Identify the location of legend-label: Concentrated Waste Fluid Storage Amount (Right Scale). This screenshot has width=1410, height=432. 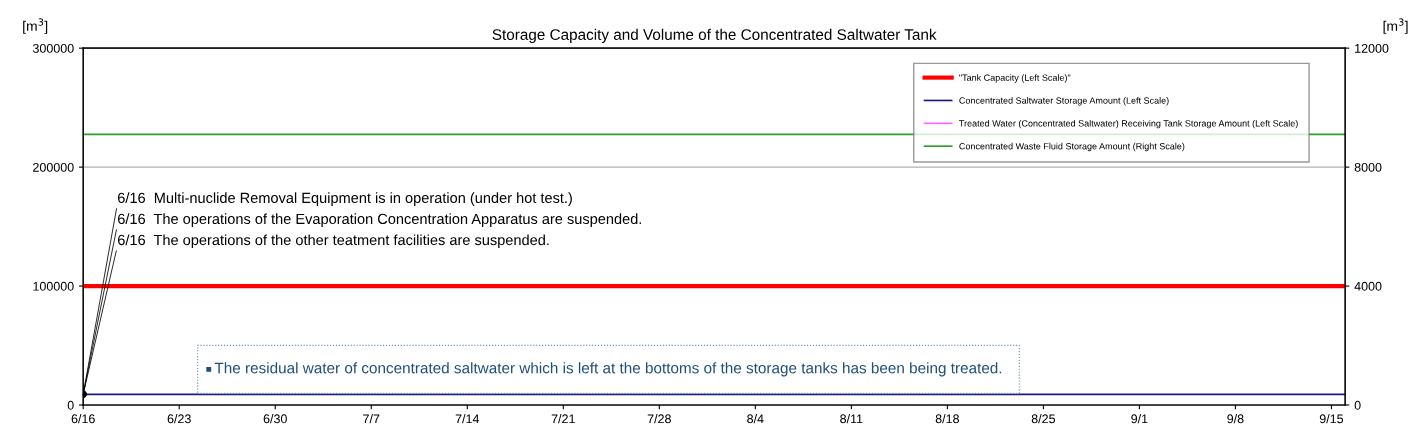
(1072, 147).